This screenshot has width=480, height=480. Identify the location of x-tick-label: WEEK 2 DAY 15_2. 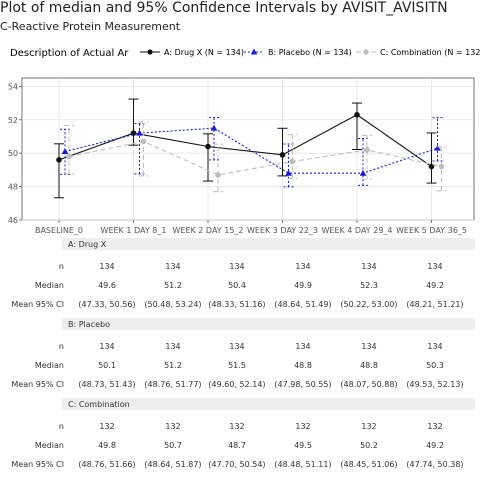
(207, 230).